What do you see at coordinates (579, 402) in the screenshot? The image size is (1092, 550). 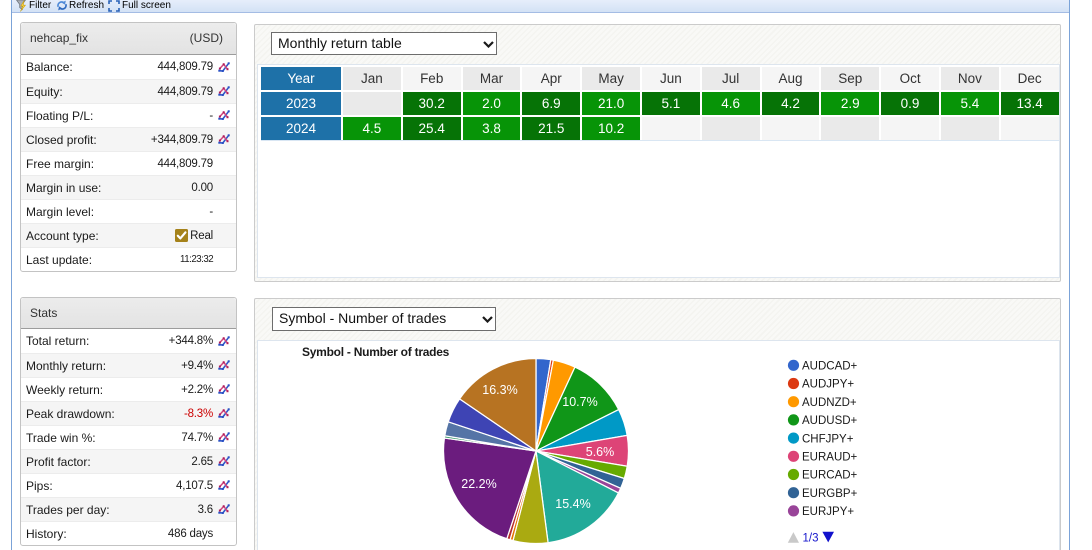 I see `svg-text: 10.7%` at bounding box center [579, 402].